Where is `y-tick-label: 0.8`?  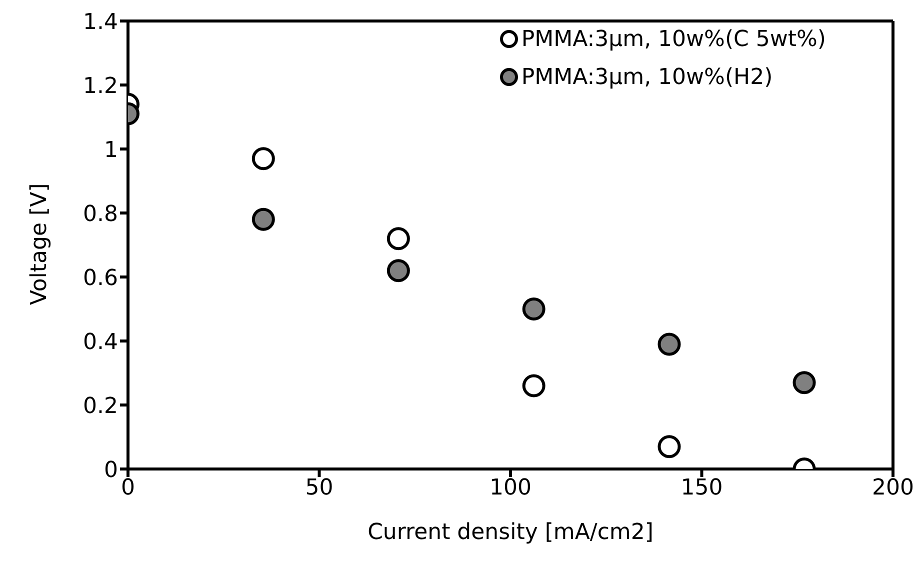
y-tick-label: 0.8 is located at coordinates (100, 214).